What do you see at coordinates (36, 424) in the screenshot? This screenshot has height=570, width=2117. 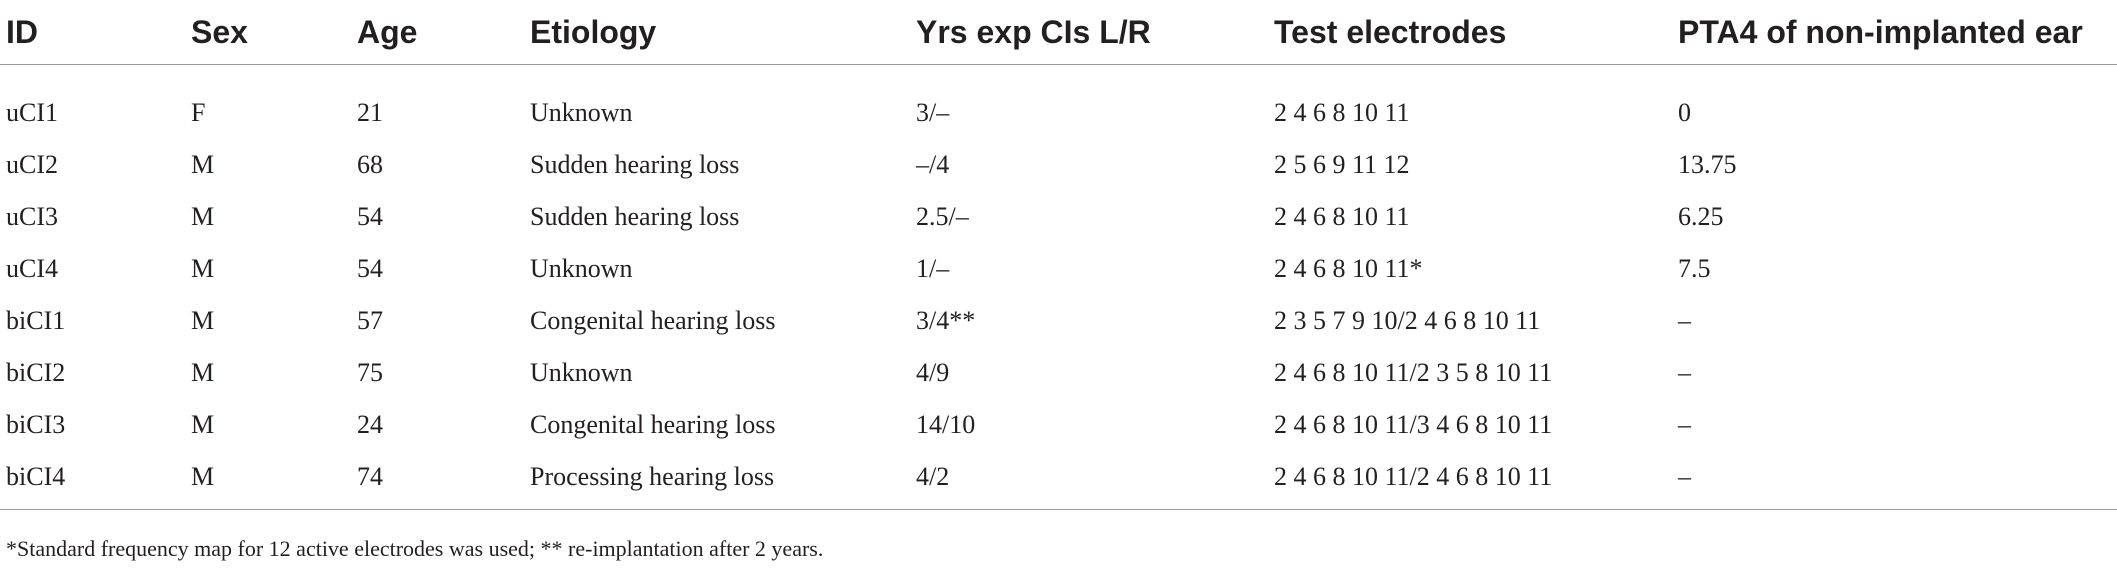 I see `cell-id: biCI3` at bounding box center [36, 424].